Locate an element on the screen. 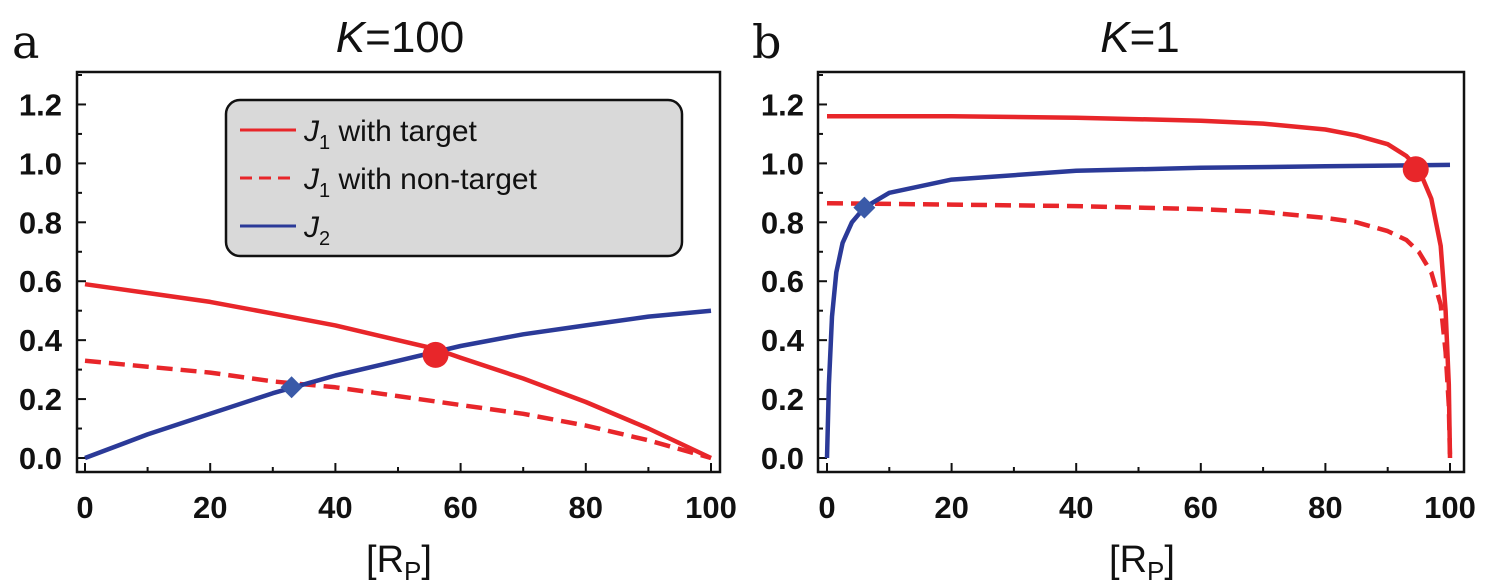 Image resolution: width=1486 pixels, height=586 pixels. legend: J1 with target J1 with non-target J2 is located at coordinates (454, 178).